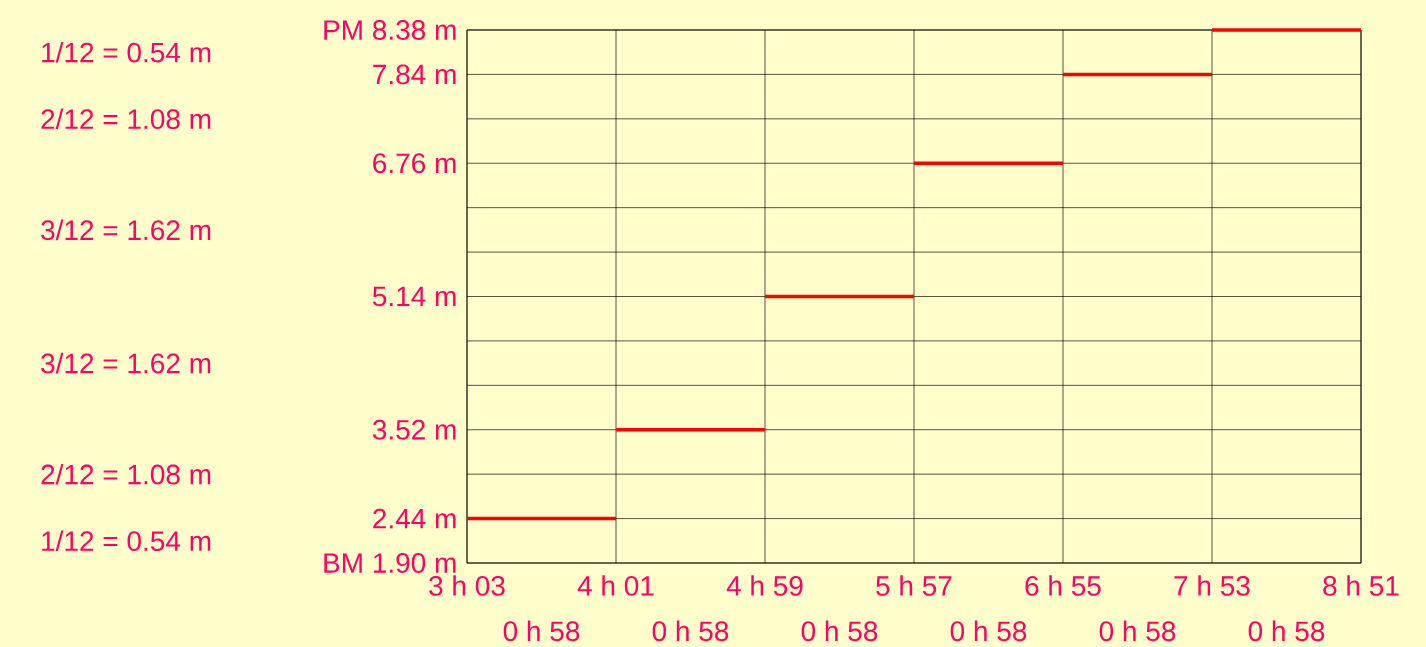  I want to click on y-tick-label: 7.84 m, so click(414, 74).